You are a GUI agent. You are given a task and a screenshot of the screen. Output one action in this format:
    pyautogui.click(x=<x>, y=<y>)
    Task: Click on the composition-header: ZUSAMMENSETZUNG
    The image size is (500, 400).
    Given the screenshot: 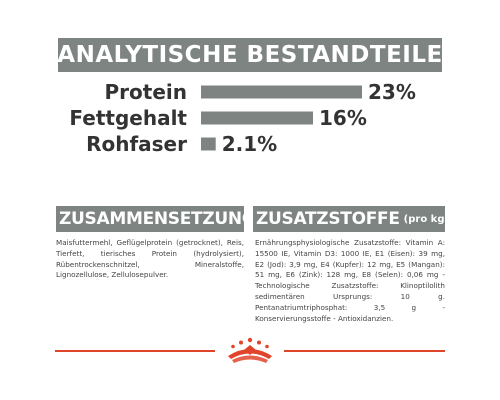 What is the action you would take?
    pyautogui.click(x=150, y=219)
    